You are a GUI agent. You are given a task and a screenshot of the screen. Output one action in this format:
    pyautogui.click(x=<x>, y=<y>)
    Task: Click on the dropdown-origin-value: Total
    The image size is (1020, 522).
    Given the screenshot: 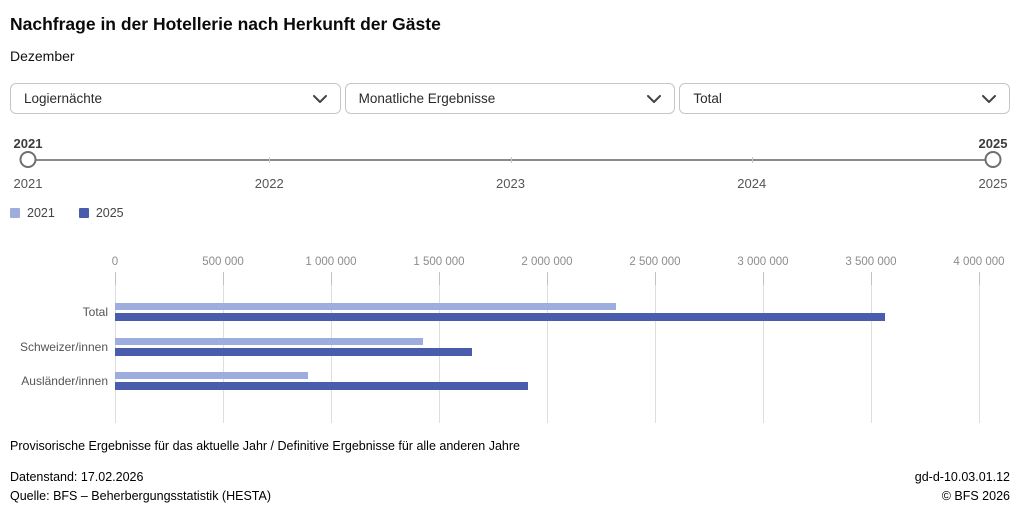 What is the action you would take?
    pyautogui.click(x=707, y=98)
    